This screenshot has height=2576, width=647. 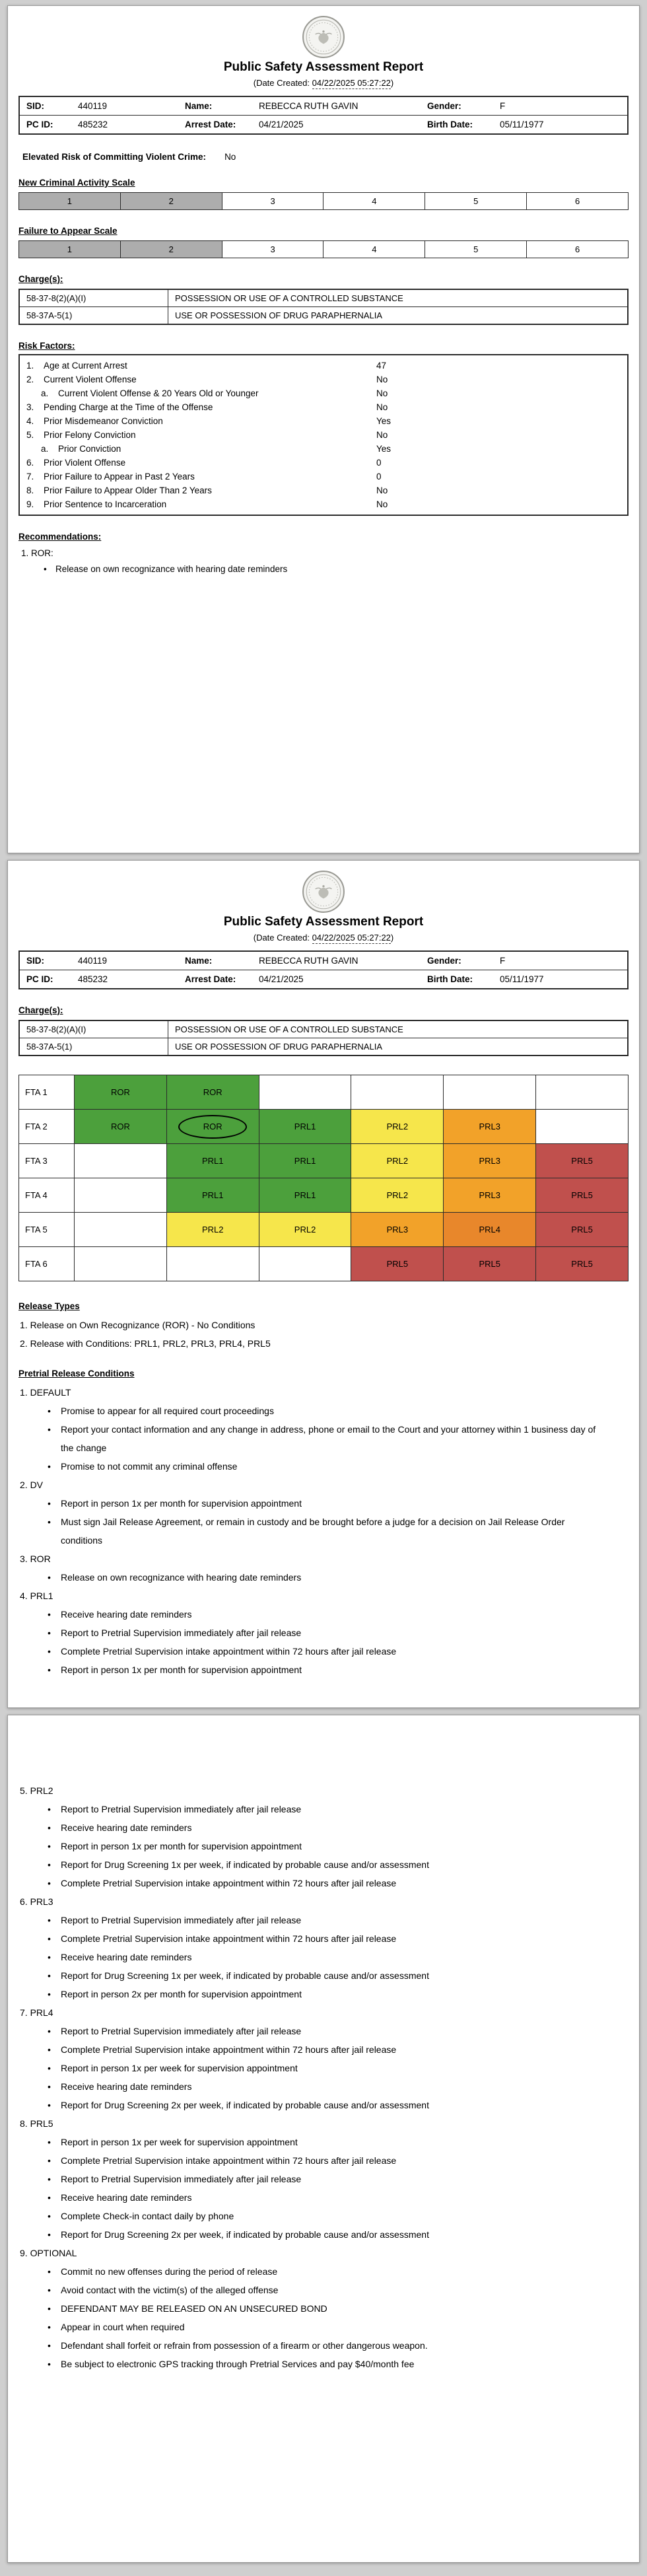 I want to click on risk-factor-row: 5. Prior Felony Conviction No, so click(x=323, y=435).